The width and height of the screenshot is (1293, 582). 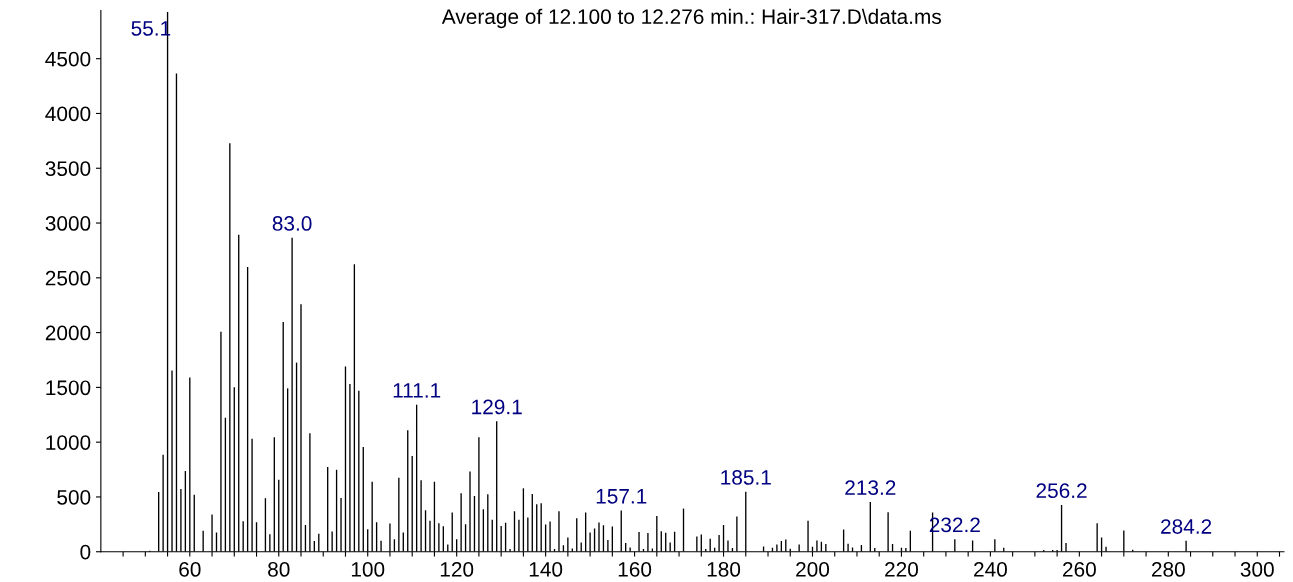 What do you see at coordinates (1257, 569) in the screenshot?
I see `x-tick-label: 300` at bounding box center [1257, 569].